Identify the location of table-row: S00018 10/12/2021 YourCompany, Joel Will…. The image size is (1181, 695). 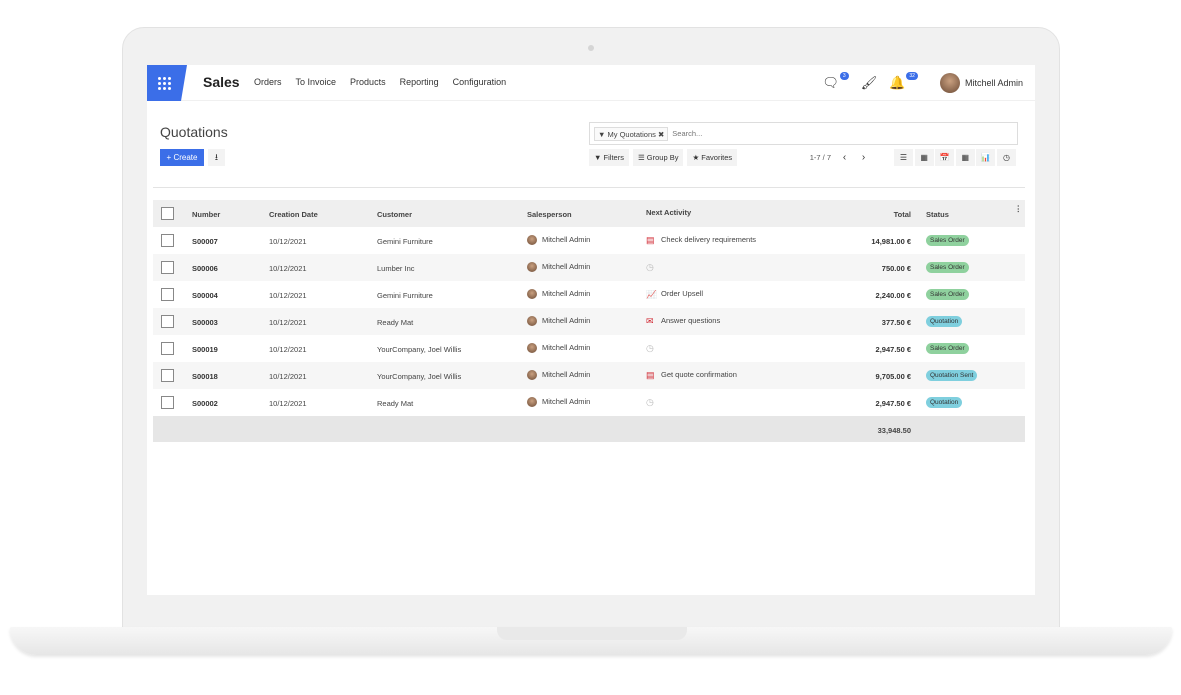
(589, 375).